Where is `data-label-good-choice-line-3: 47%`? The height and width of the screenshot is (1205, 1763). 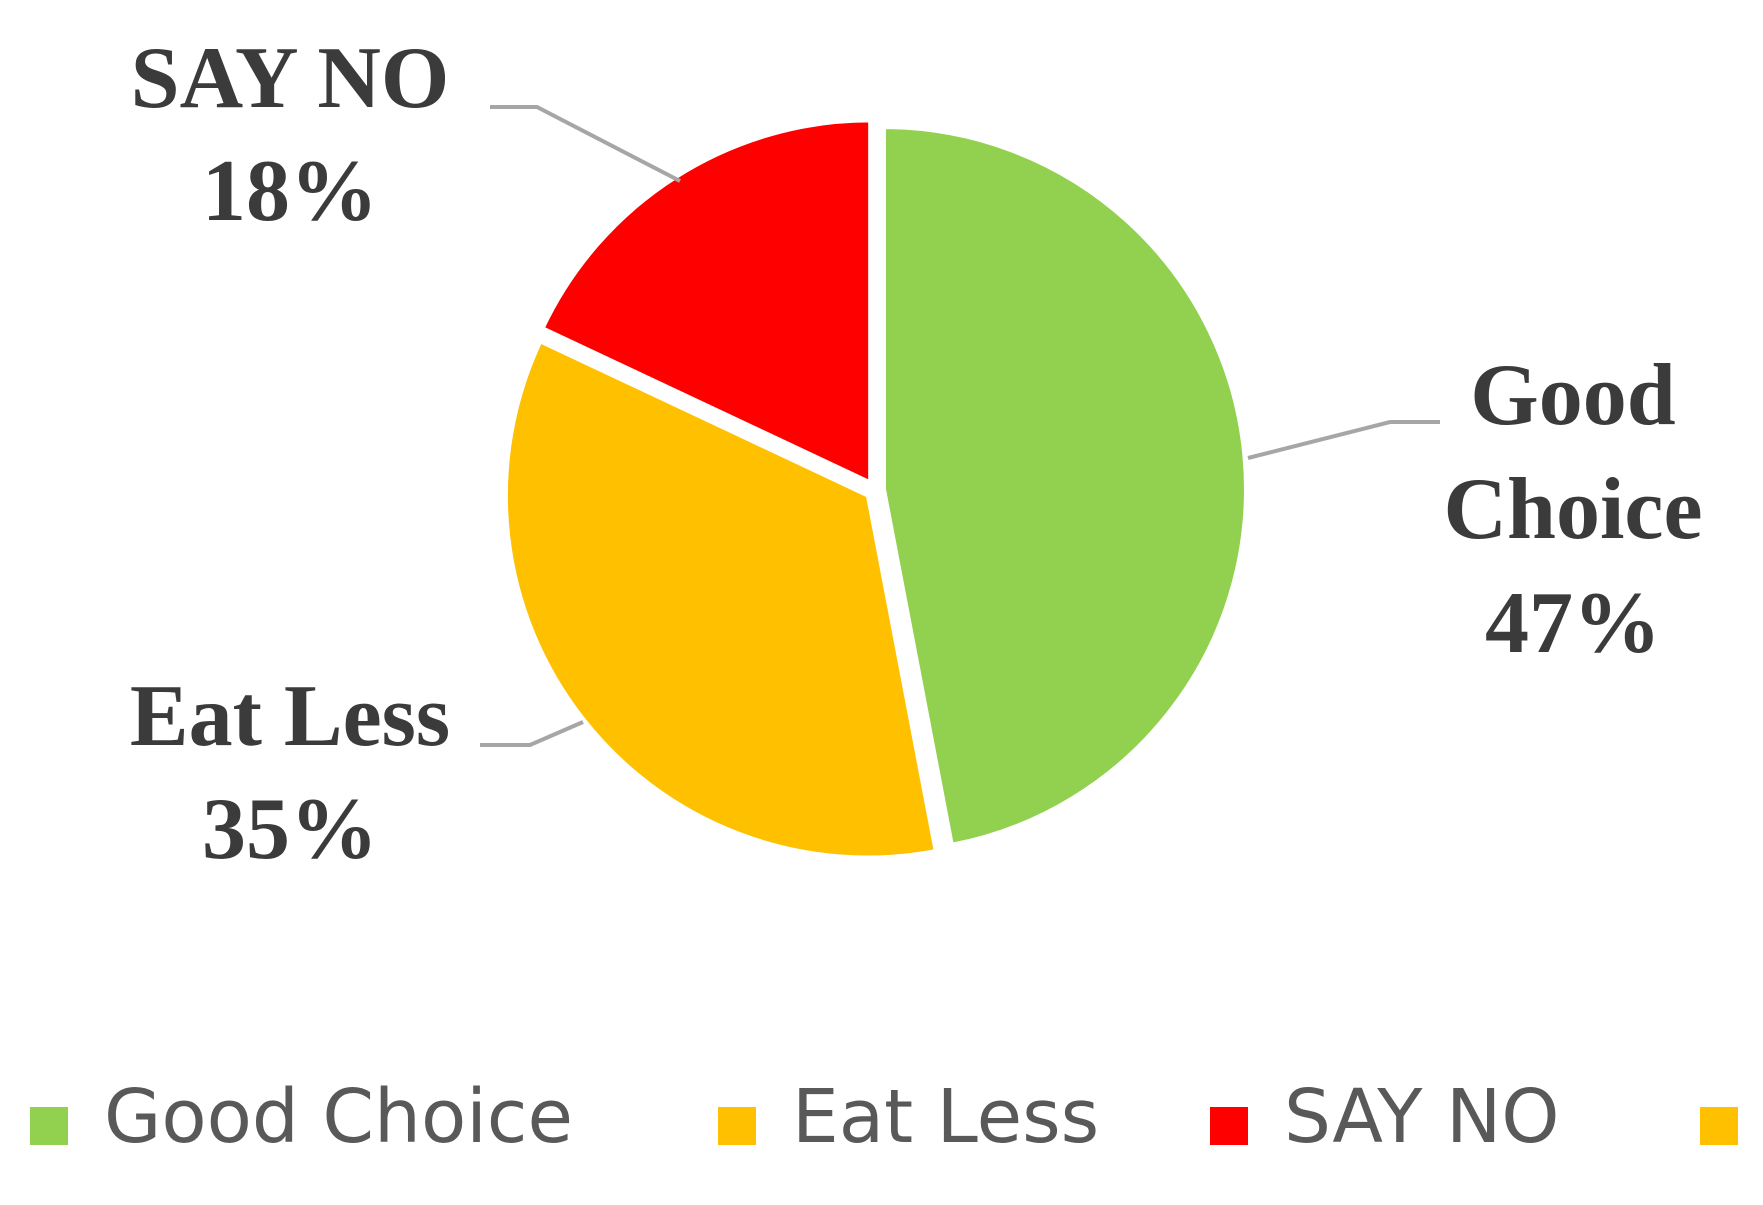 data-label-good-choice-line-3: 47% is located at coordinates (1573, 623).